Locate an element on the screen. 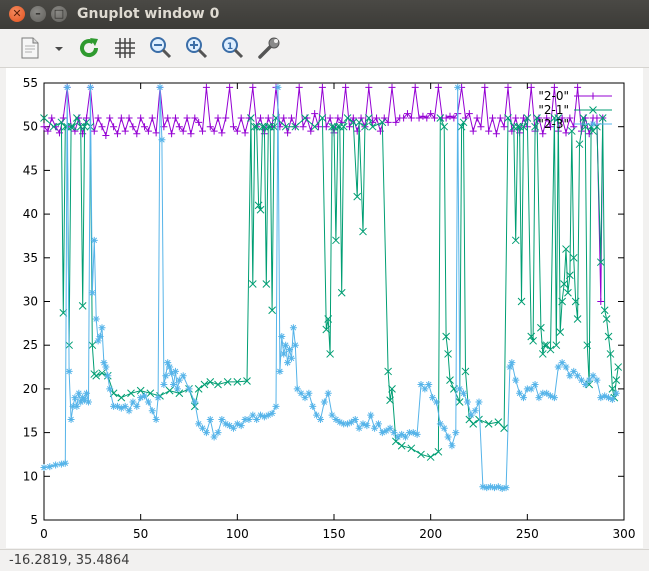  y-tick-label: 5 is located at coordinates (34, 520).